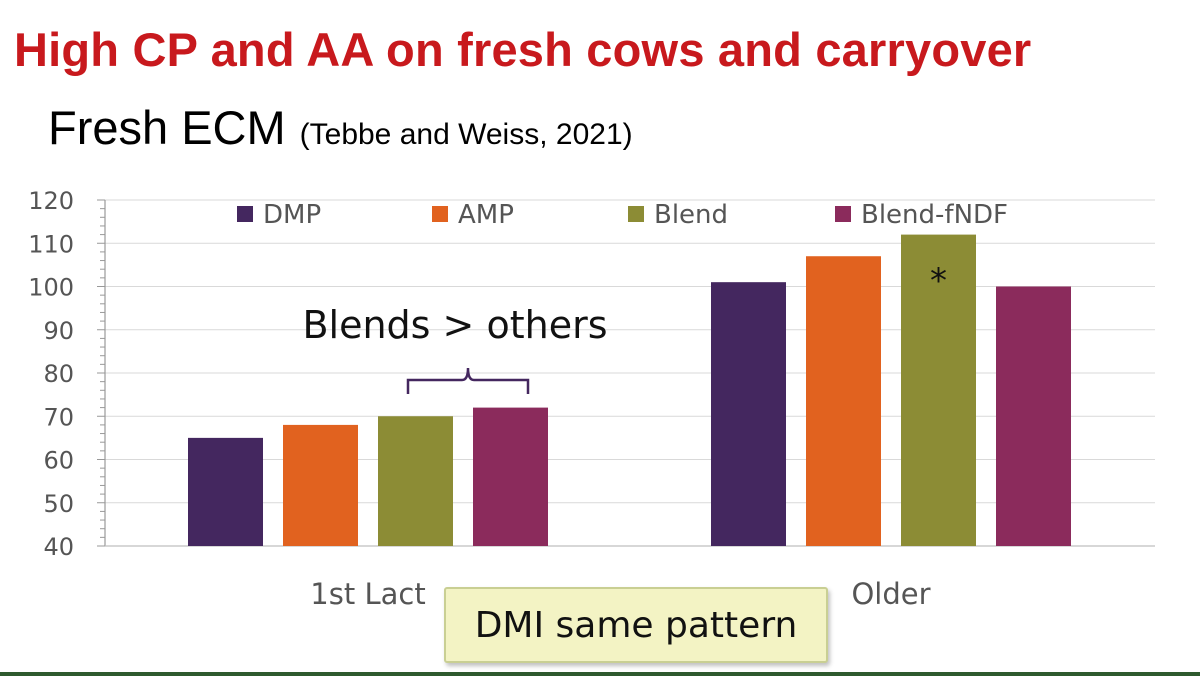 Image resolution: width=1200 pixels, height=676 pixels. I want to click on annotation-brace, so click(468, 380).